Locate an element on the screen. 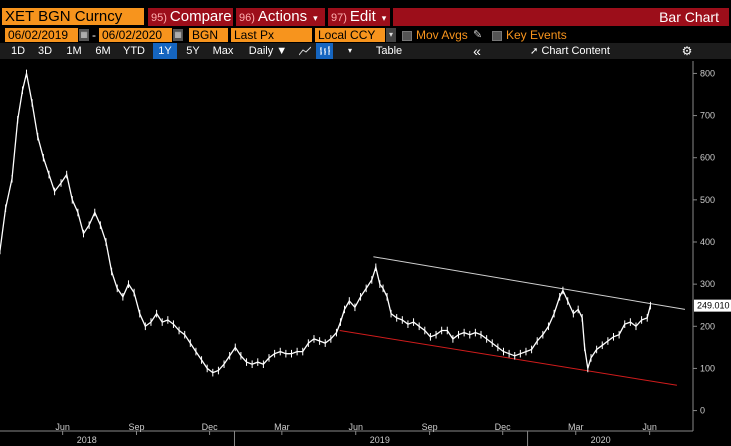 This screenshot has height=446, width=731. y-tick-label: 400 is located at coordinates (707, 242).